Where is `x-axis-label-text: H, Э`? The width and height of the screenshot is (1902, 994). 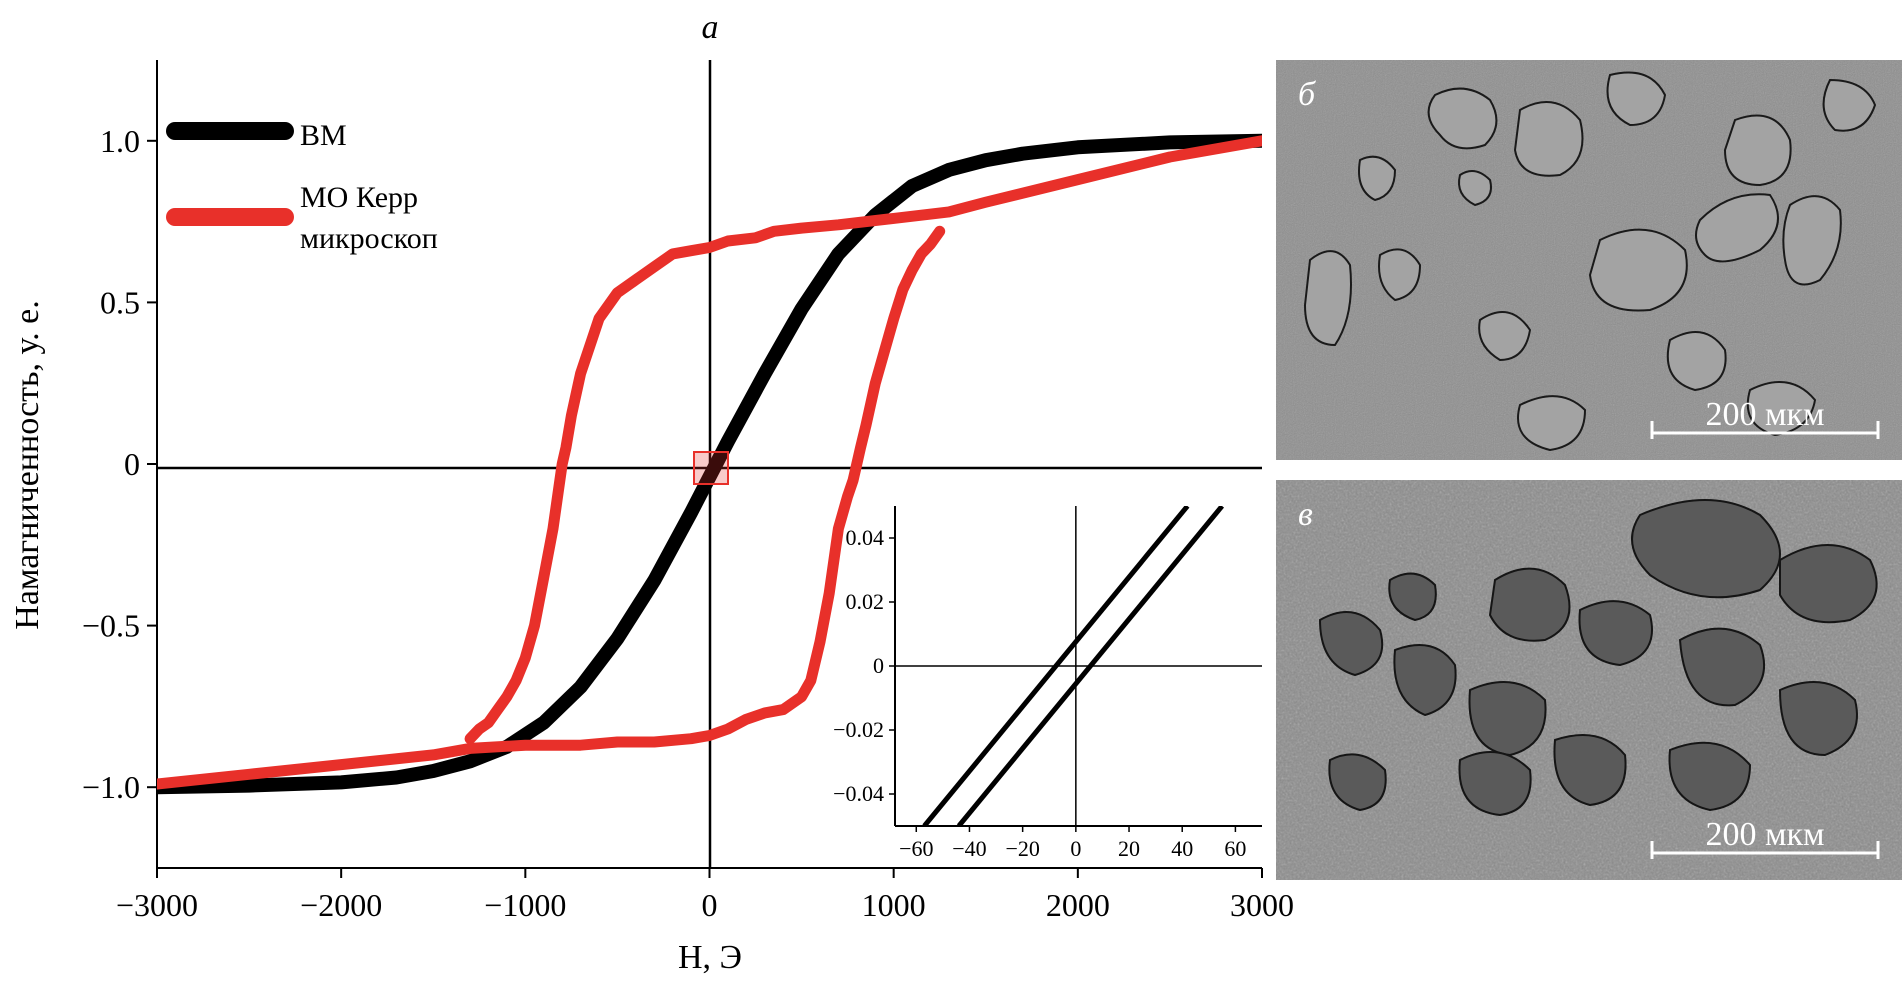 x-axis-label-text: H, Э is located at coordinates (710, 957).